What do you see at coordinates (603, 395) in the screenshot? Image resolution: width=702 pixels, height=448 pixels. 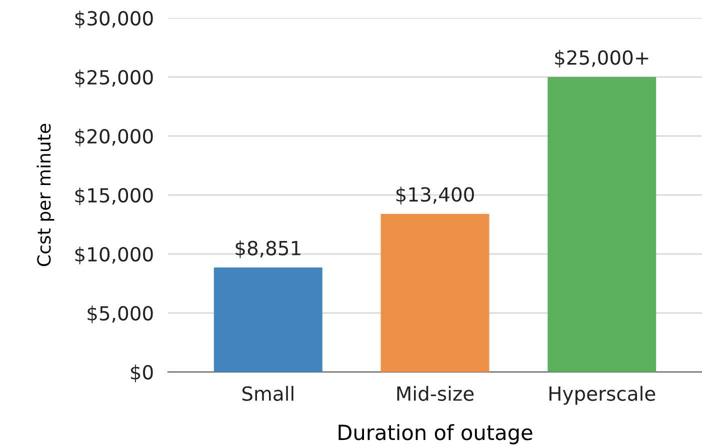 I see `x-tick-label: Hyperscale` at bounding box center [603, 395].